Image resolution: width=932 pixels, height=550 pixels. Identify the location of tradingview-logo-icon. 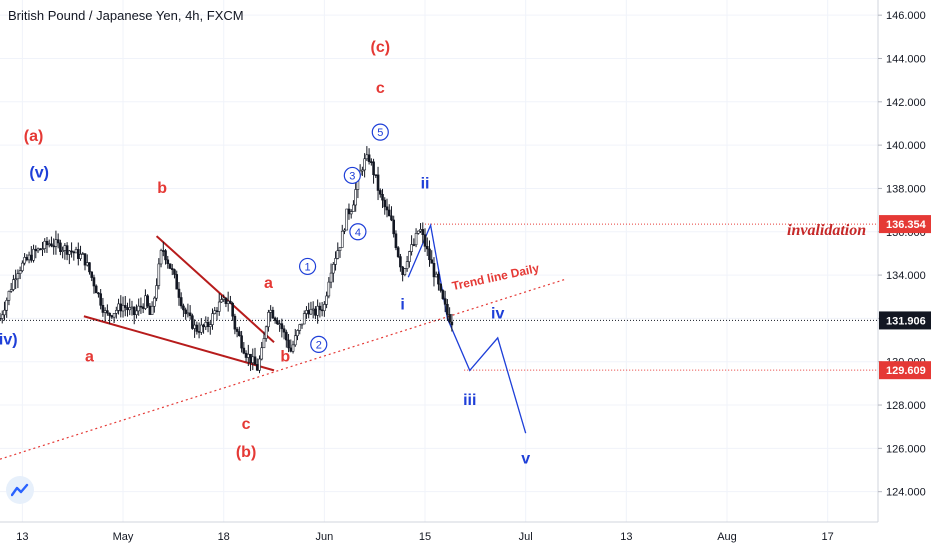
(20, 490).